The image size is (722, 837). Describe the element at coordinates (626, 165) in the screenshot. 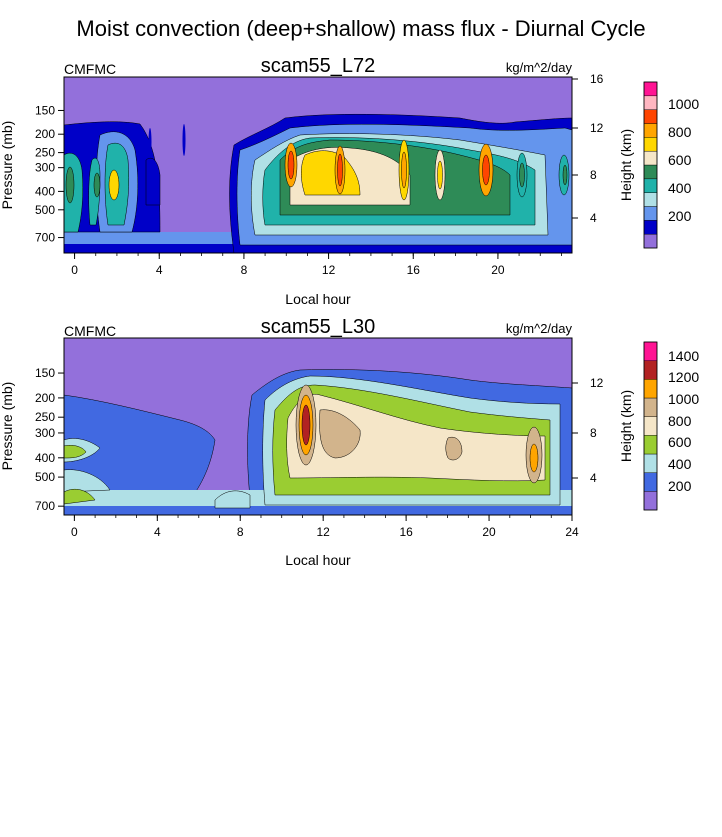

I see `y2-axis-label: Height (km)` at that location.